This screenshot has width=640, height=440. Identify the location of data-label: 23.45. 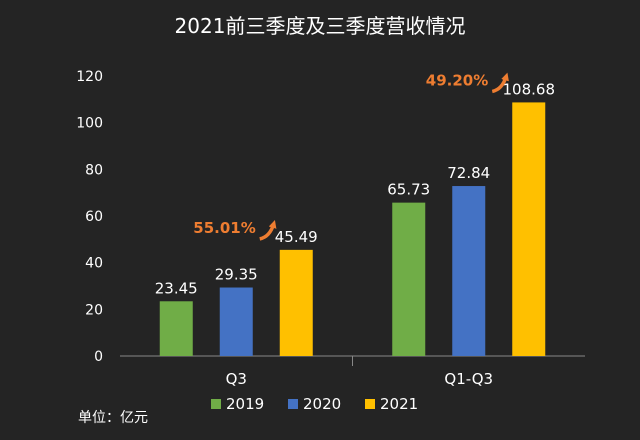
(176, 288).